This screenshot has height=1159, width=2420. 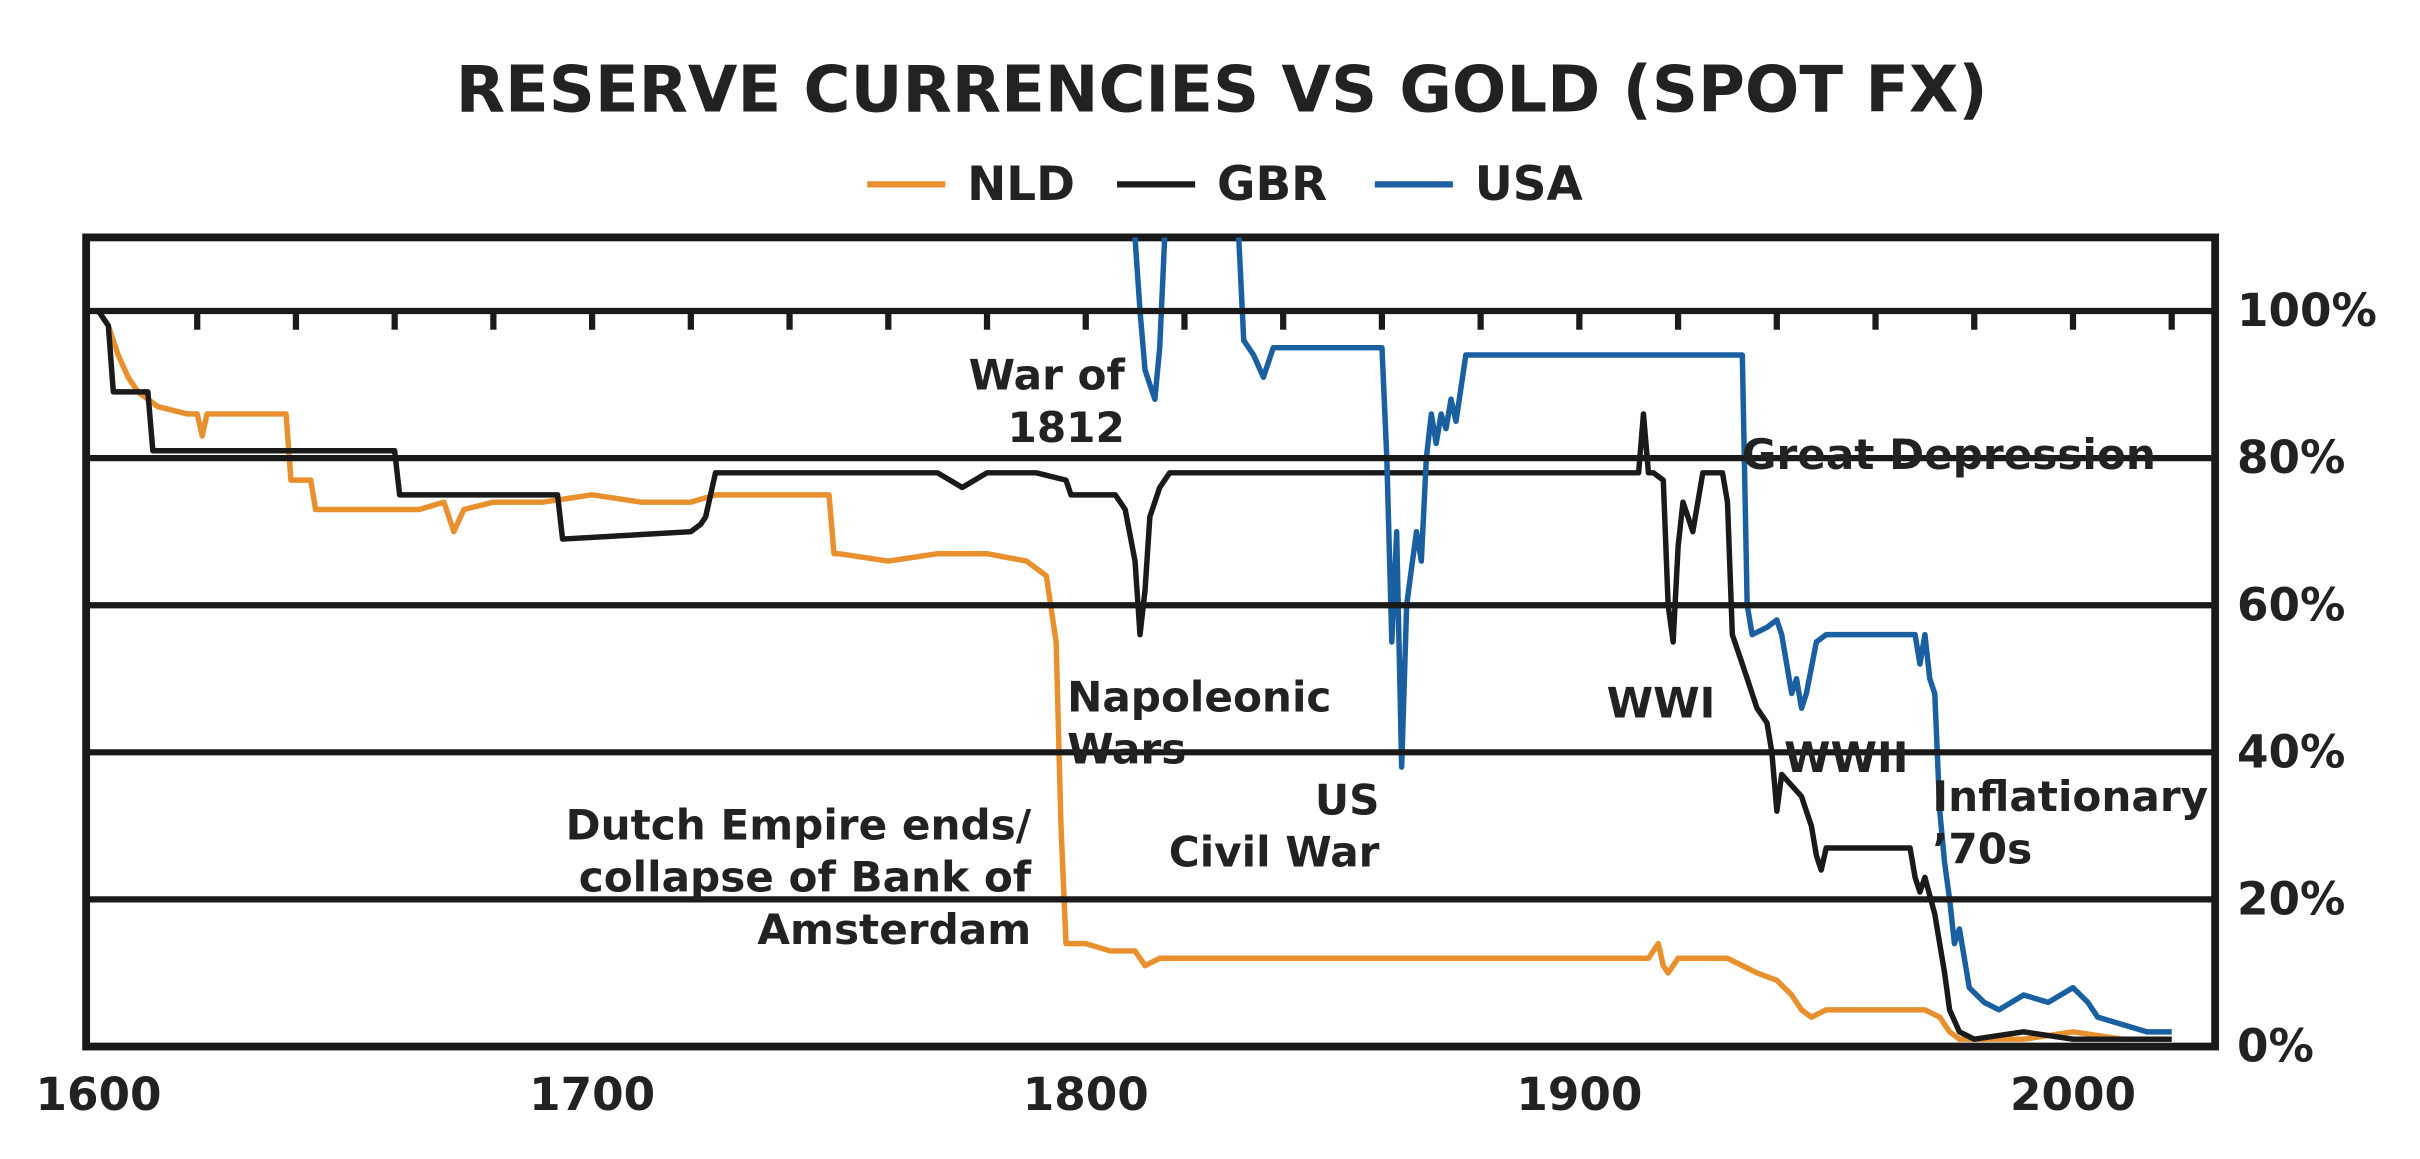 What do you see at coordinates (894, 929) in the screenshot?
I see `annotation: Amsterdam` at bounding box center [894, 929].